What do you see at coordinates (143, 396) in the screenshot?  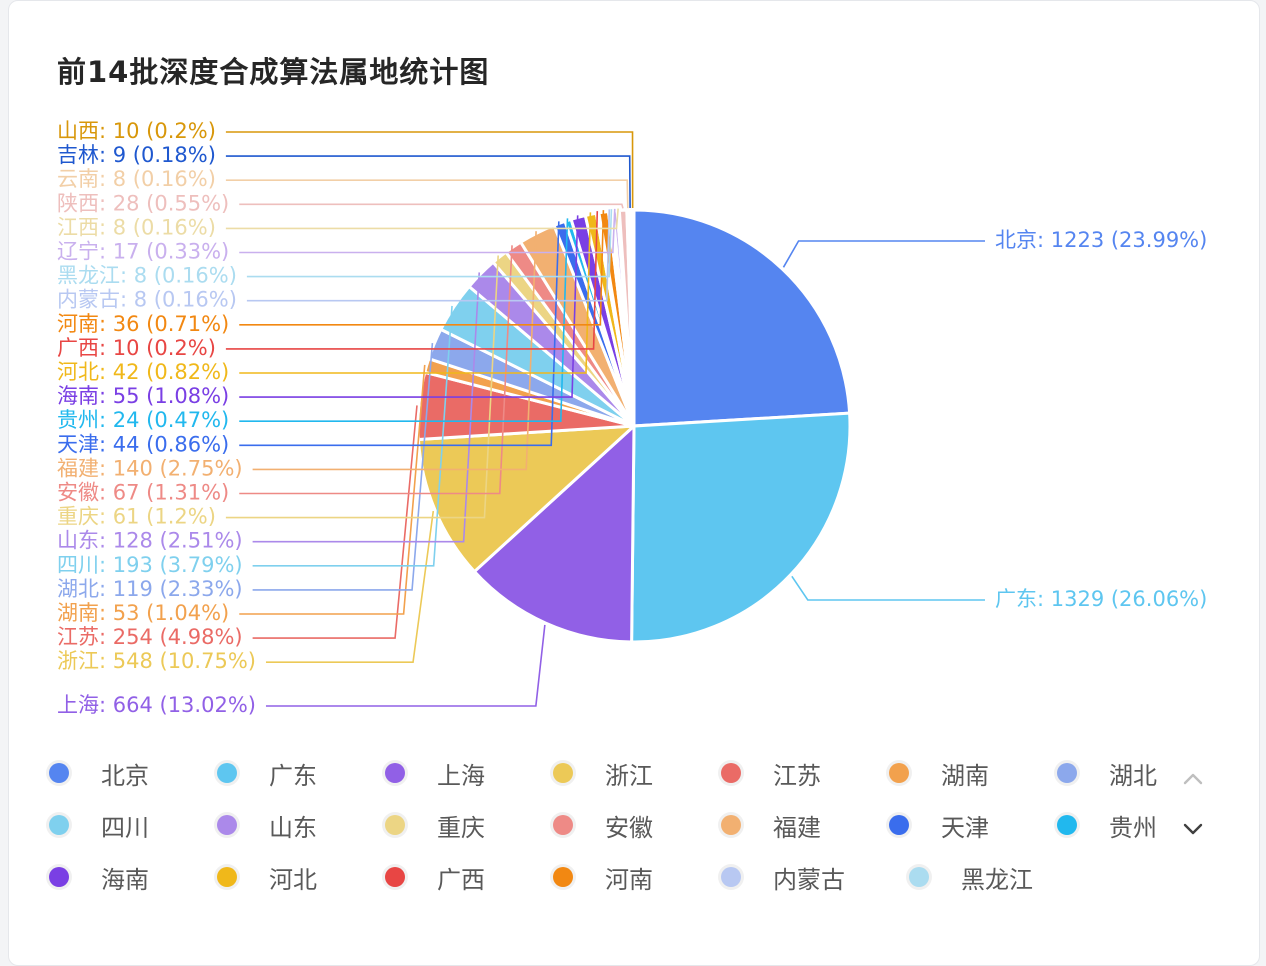 I see `data-label: 海南: 55 (1.08%)` at bounding box center [143, 396].